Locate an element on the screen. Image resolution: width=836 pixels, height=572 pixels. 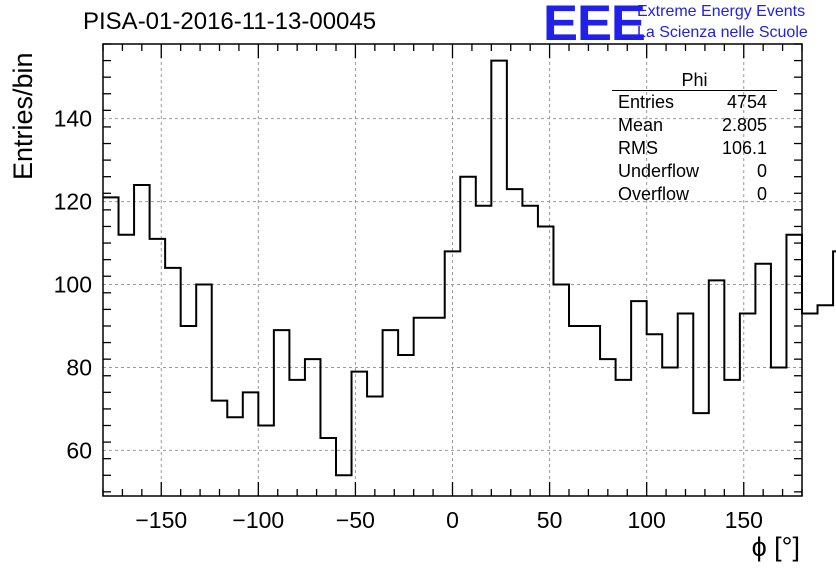
stats-header: Phi is located at coordinates (694, 80).